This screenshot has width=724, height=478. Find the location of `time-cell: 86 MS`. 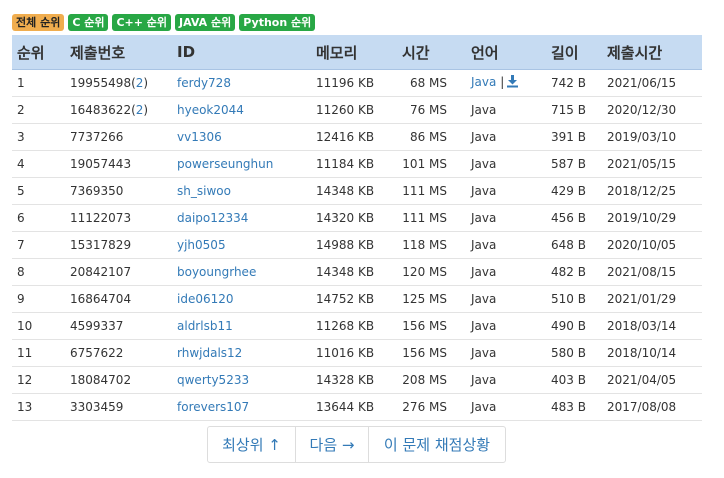

time-cell: 86 MS is located at coordinates (431, 137).